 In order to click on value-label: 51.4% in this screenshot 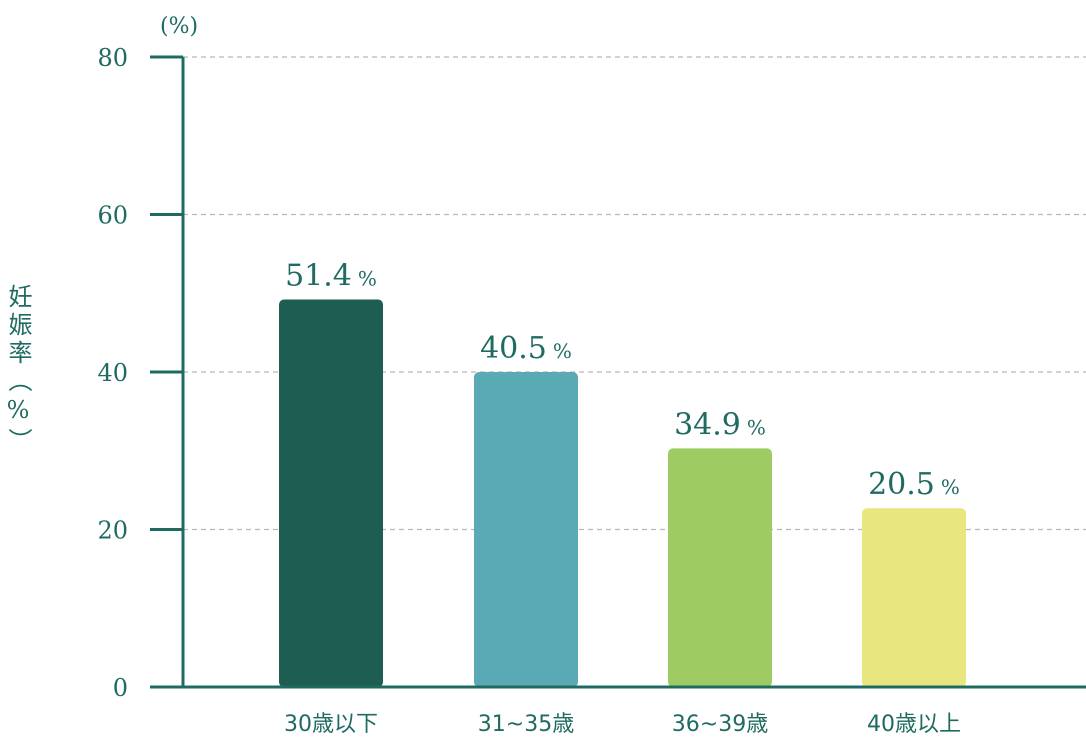, I will do `click(331, 276)`.